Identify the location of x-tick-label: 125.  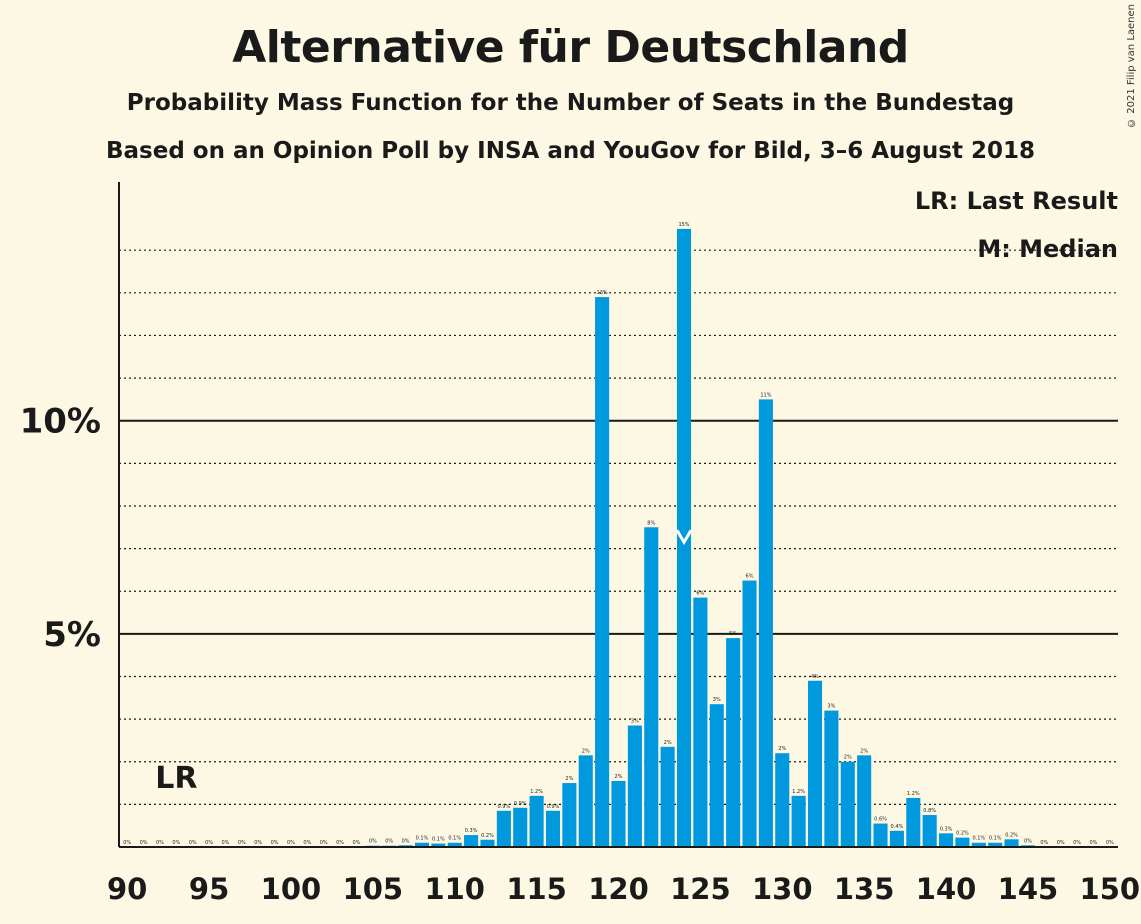
(700, 889).